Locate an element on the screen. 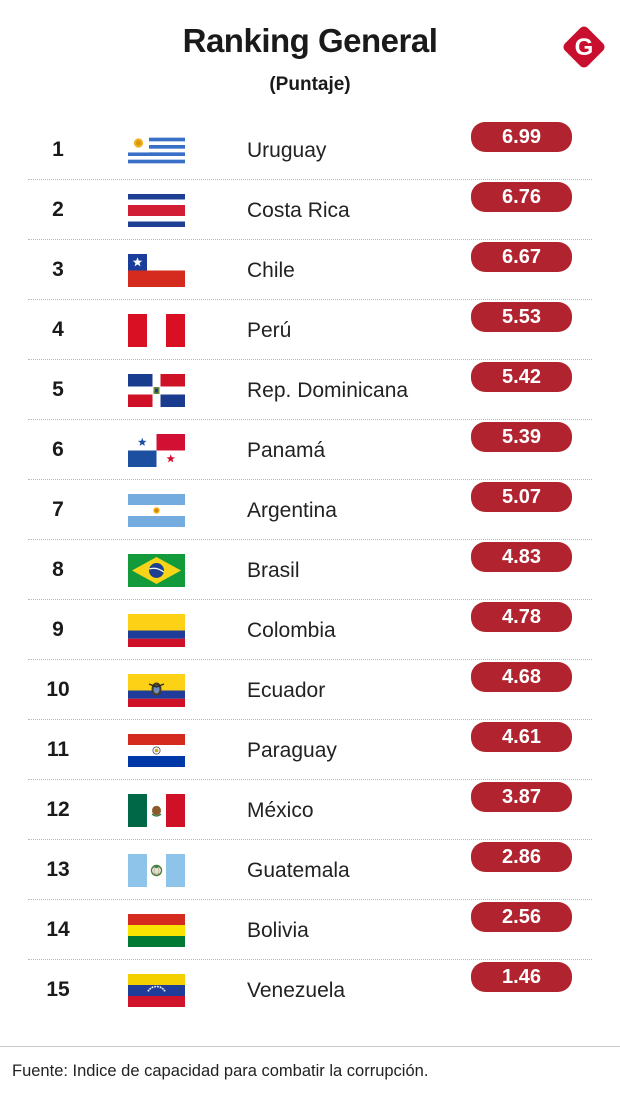 The width and height of the screenshot is (620, 1102). score-badge: 4.83 is located at coordinates (521, 557).